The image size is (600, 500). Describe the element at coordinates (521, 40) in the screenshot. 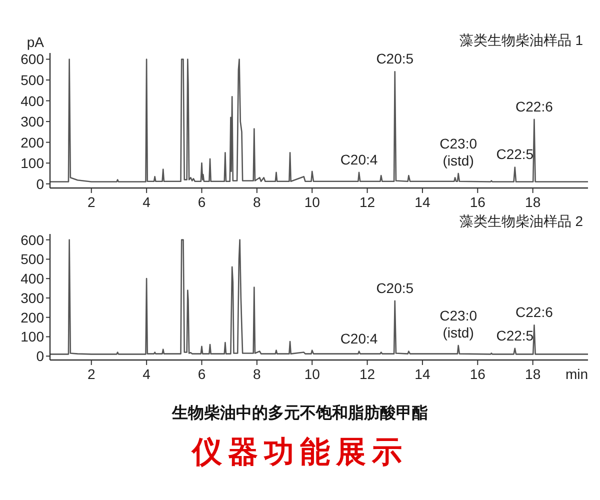

I see `chart-title: 藻类生物柴油样品 1` at that location.